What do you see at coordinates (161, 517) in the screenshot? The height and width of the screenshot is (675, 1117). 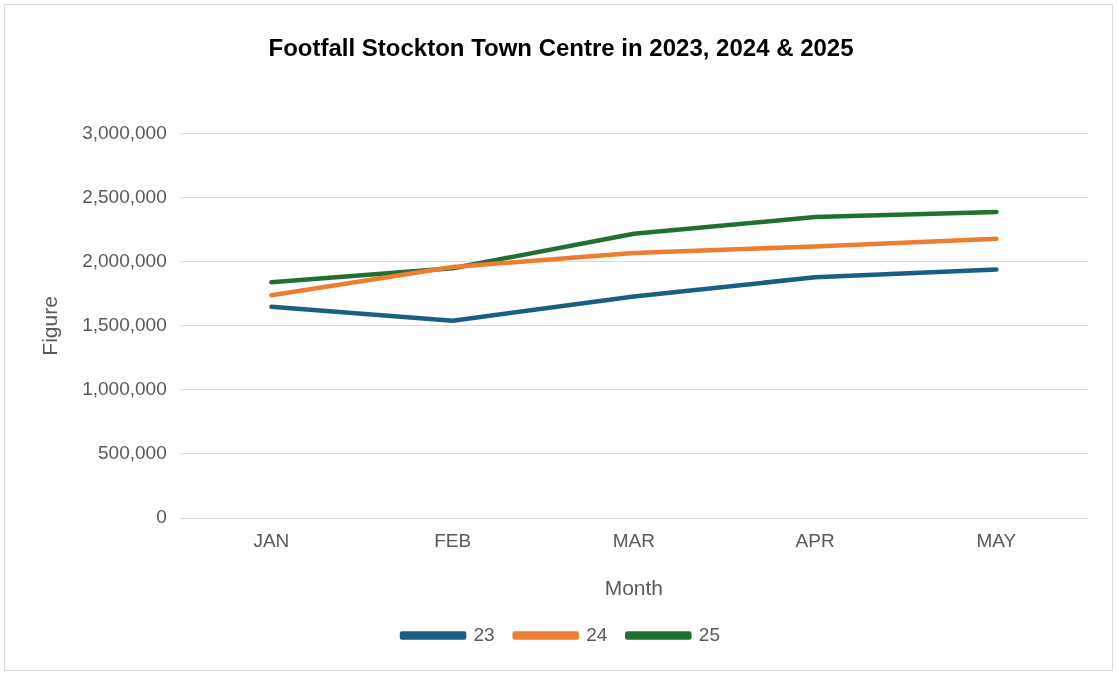 I see `y-tick-label: 0` at bounding box center [161, 517].